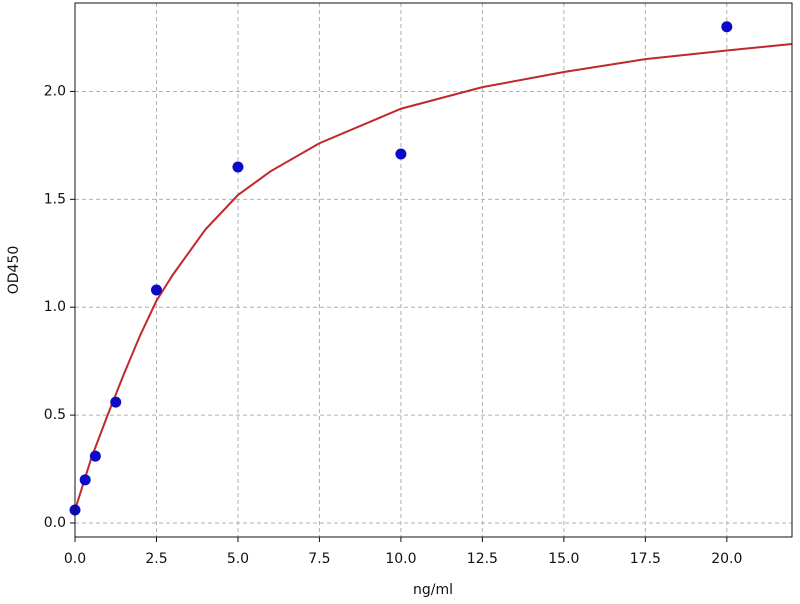 The height and width of the screenshot is (604, 800). I want to click on x-tick-label: 0.0, so click(75, 559).